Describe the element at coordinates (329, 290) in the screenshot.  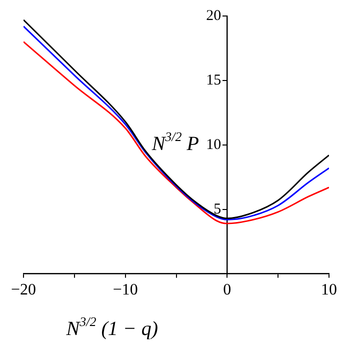
I see `x-tick-label: 10` at that location.